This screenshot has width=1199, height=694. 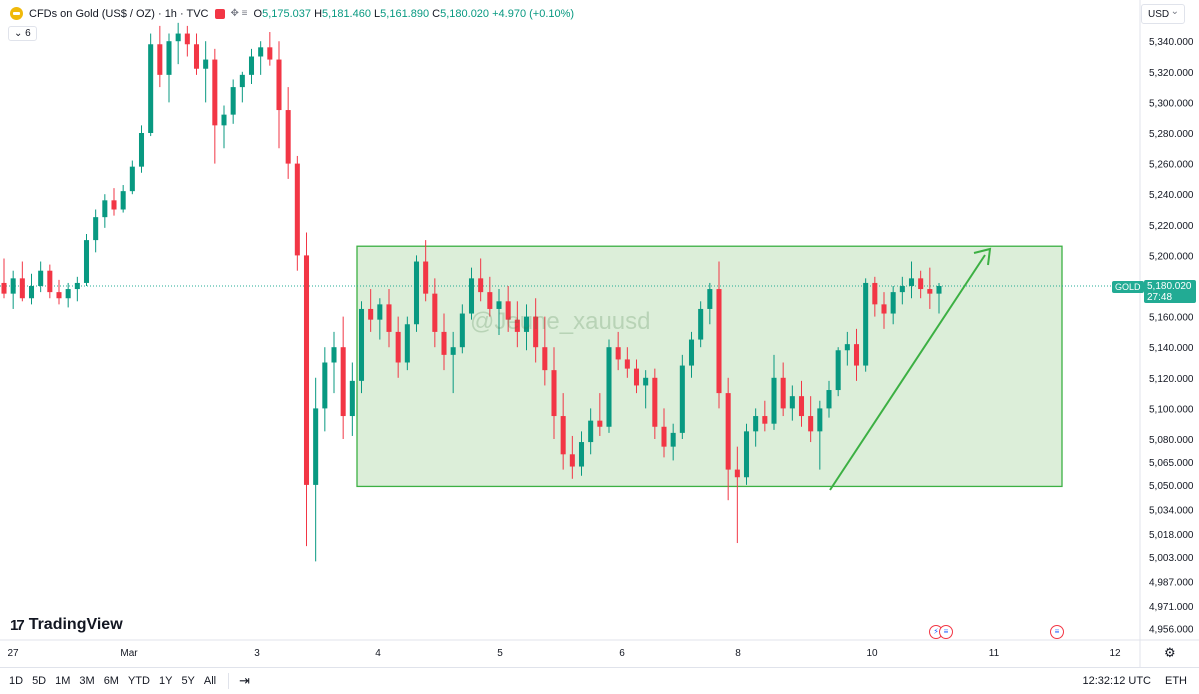 What do you see at coordinates (1116, 681) in the screenshot?
I see `utc-clock: 12:32:12 UTC` at bounding box center [1116, 681].